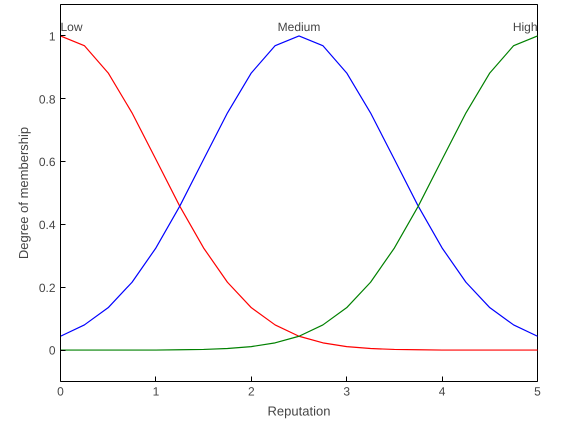 The height and width of the screenshot is (423, 565). Describe the element at coordinates (442, 391) in the screenshot. I see `x-tick-label: 4` at that location.